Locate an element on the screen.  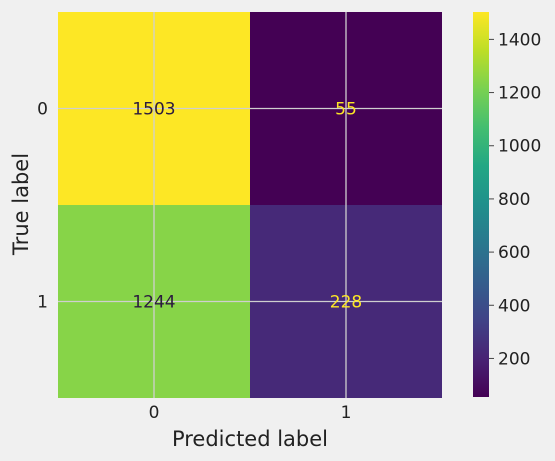
cell-value-label: 228 is located at coordinates (346, 303).